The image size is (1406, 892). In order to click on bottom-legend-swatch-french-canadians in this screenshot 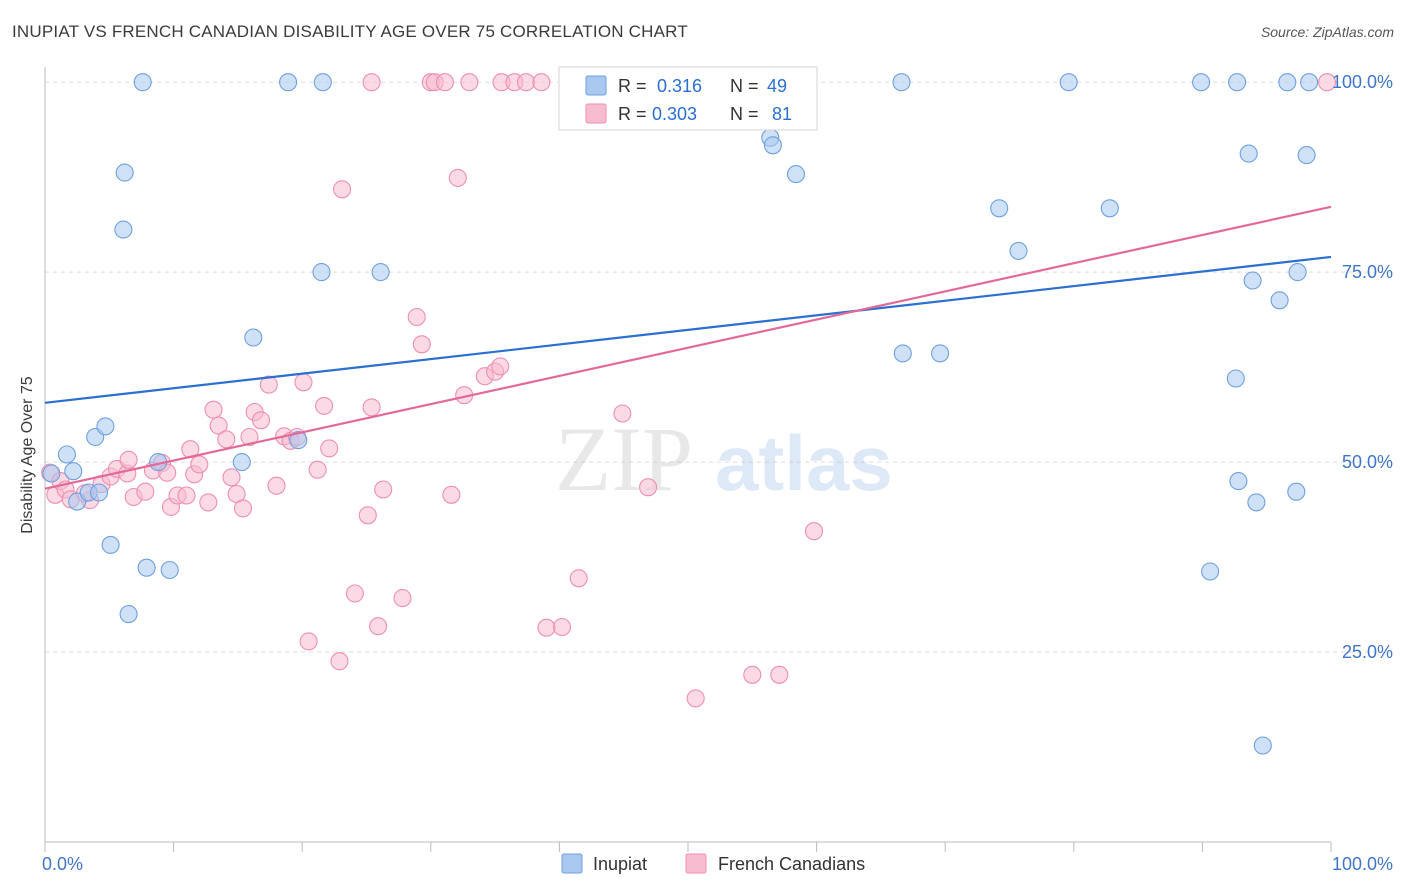, I will do `click(696, 863)`.